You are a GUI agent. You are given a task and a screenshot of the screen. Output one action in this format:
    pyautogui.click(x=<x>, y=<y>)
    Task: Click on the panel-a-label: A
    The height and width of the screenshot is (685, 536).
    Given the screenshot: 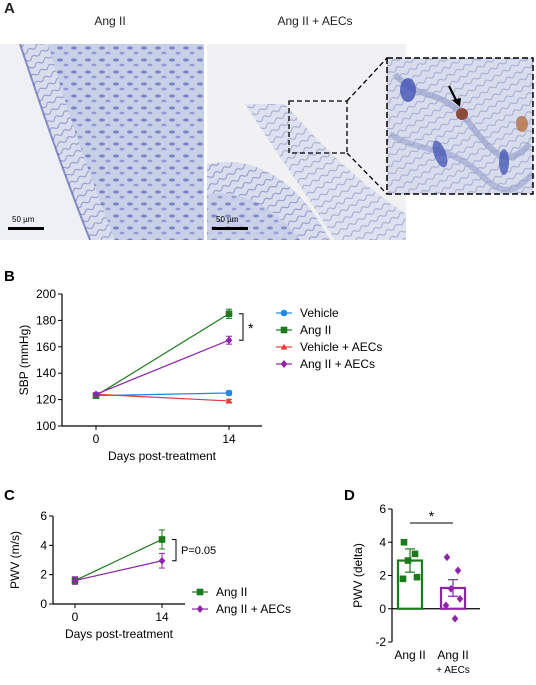 What is the action you would take?
    pyautogui.click(x=9, y=8)
    